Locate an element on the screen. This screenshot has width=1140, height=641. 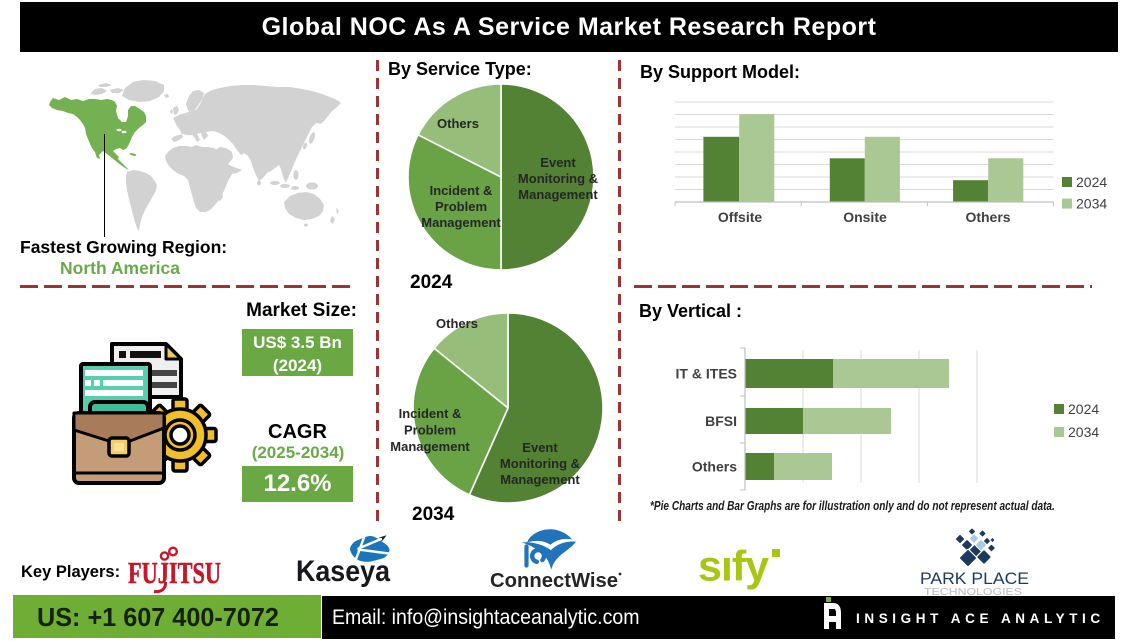
svg-text: Kaseya is located at coordinates (343, 571).